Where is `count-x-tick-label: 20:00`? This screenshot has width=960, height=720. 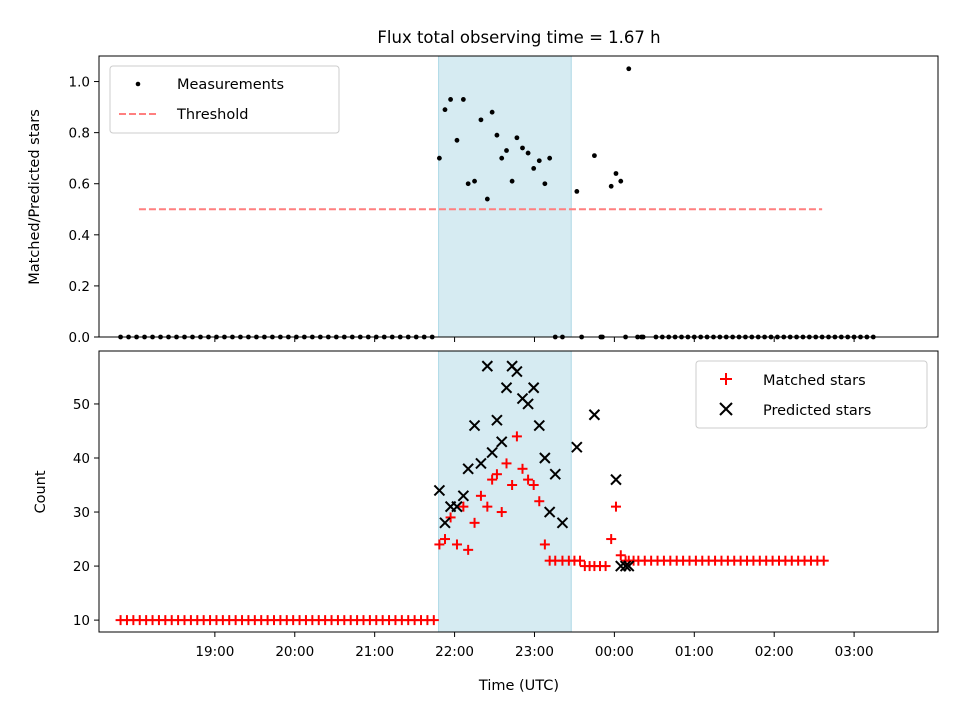
count-x-tick-label: 20:00 is located at coordinates (294, 652).